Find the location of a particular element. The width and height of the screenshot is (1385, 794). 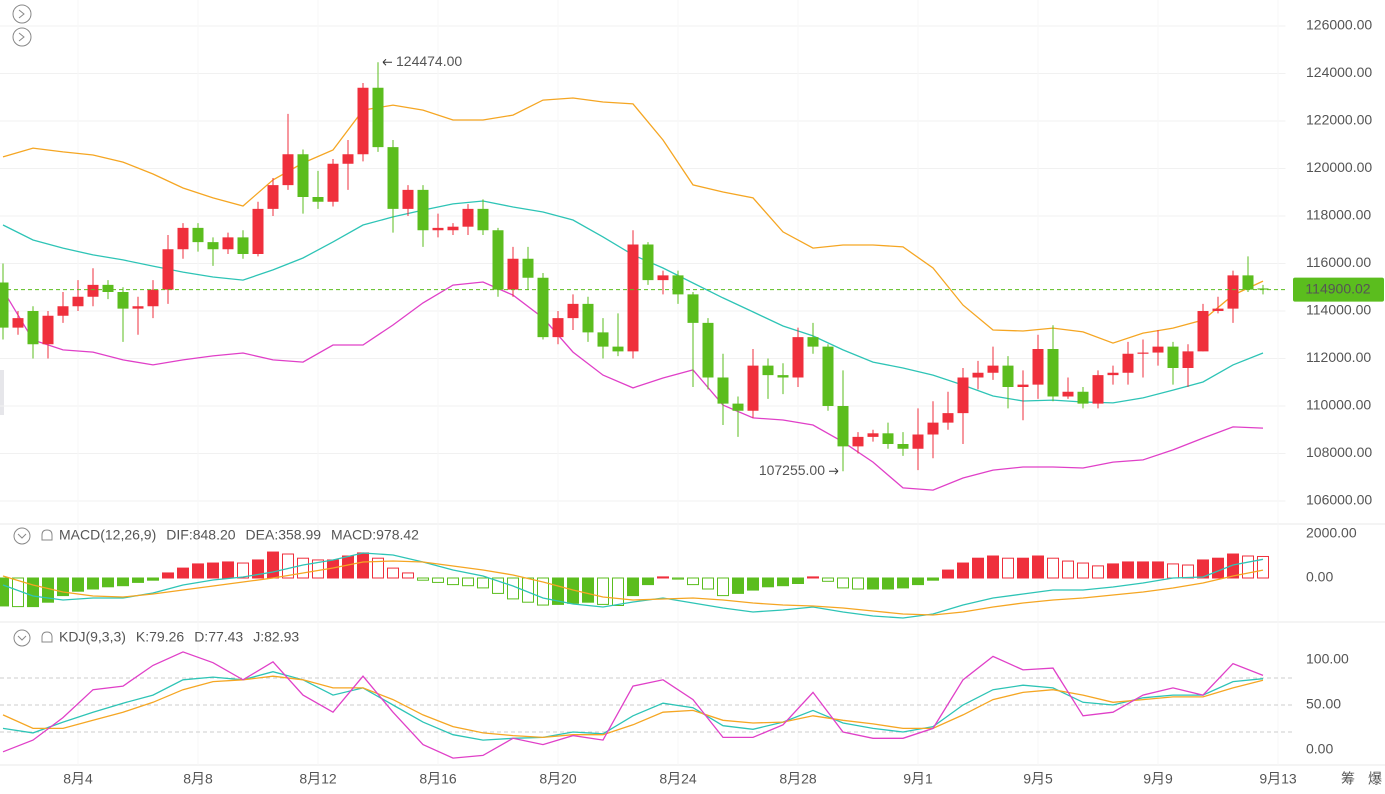

y-tick-label: 0.00 is located at coordinates (1319, 577).